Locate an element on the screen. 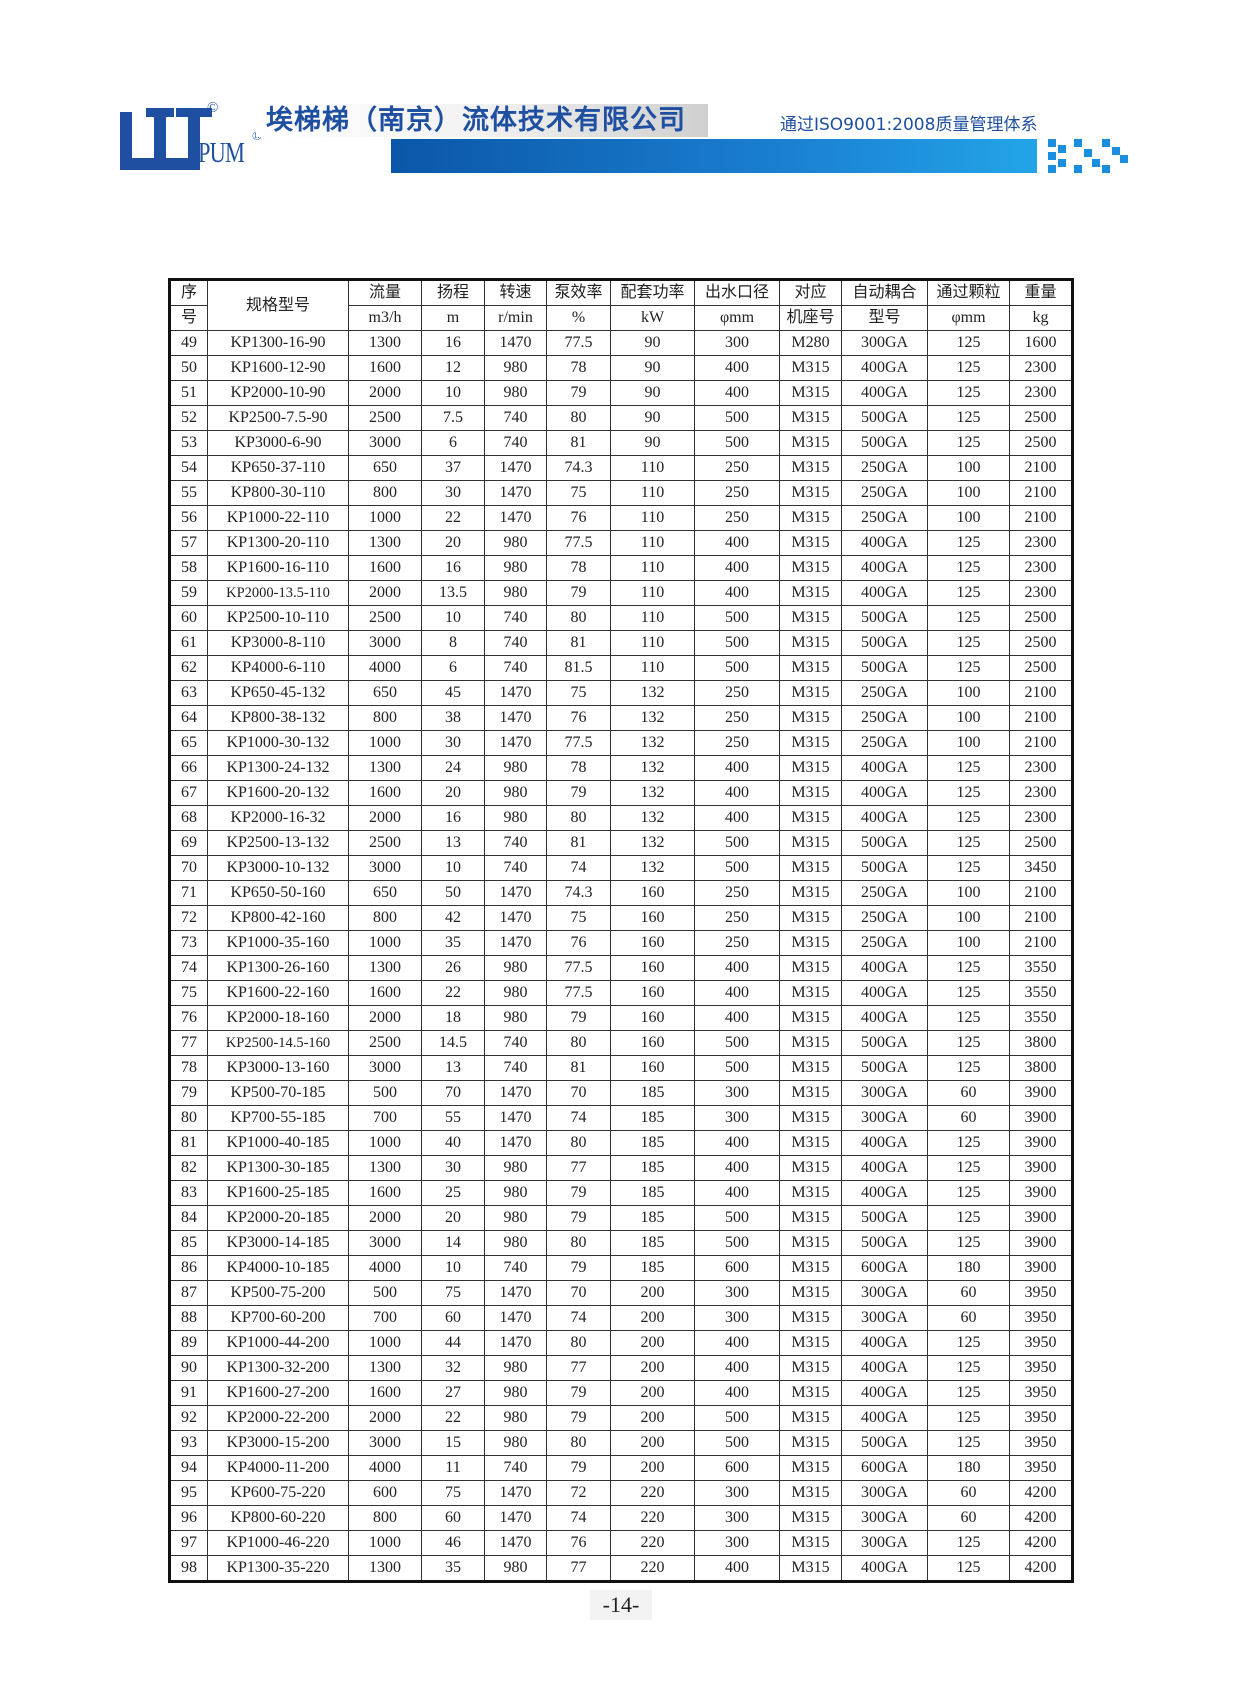 This screenshot has height=1683, width=1240. table-cell: 500 is located at coordinates (385, 1293).